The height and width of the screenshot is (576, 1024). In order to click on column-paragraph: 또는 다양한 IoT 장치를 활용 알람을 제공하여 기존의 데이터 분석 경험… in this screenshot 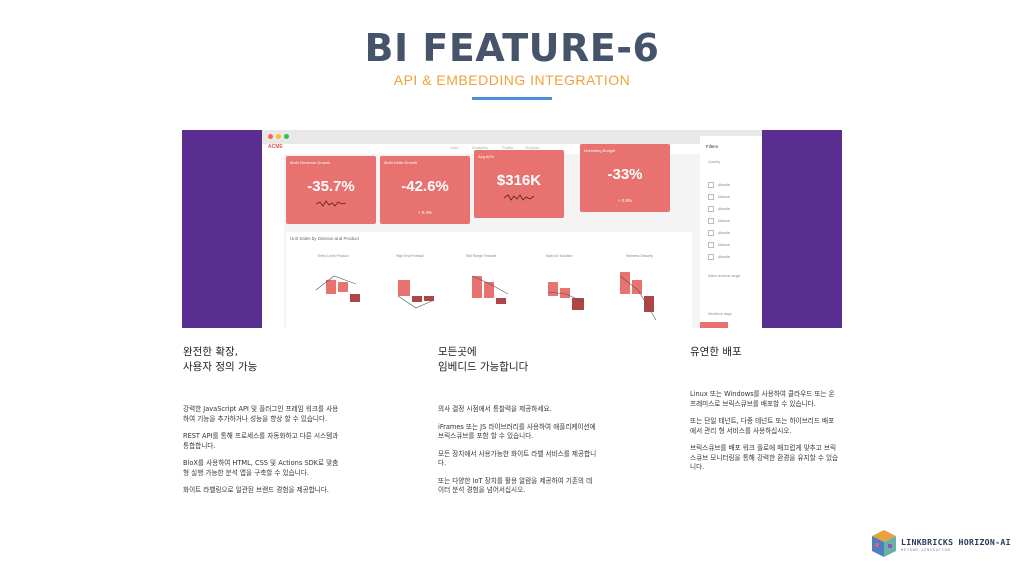, I will do `click(515, 485)`.